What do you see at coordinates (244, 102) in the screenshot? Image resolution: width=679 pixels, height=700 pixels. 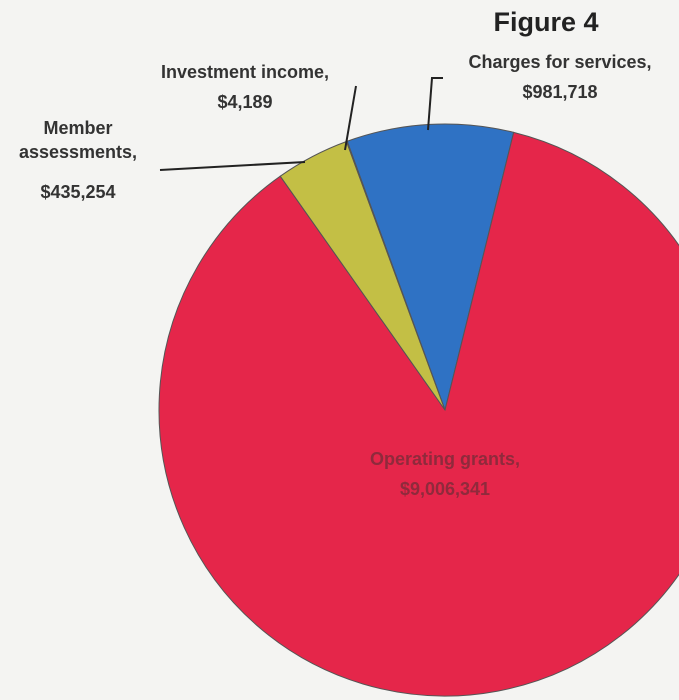 I see `value-label: $4,189` at bounding box center [244, 102].